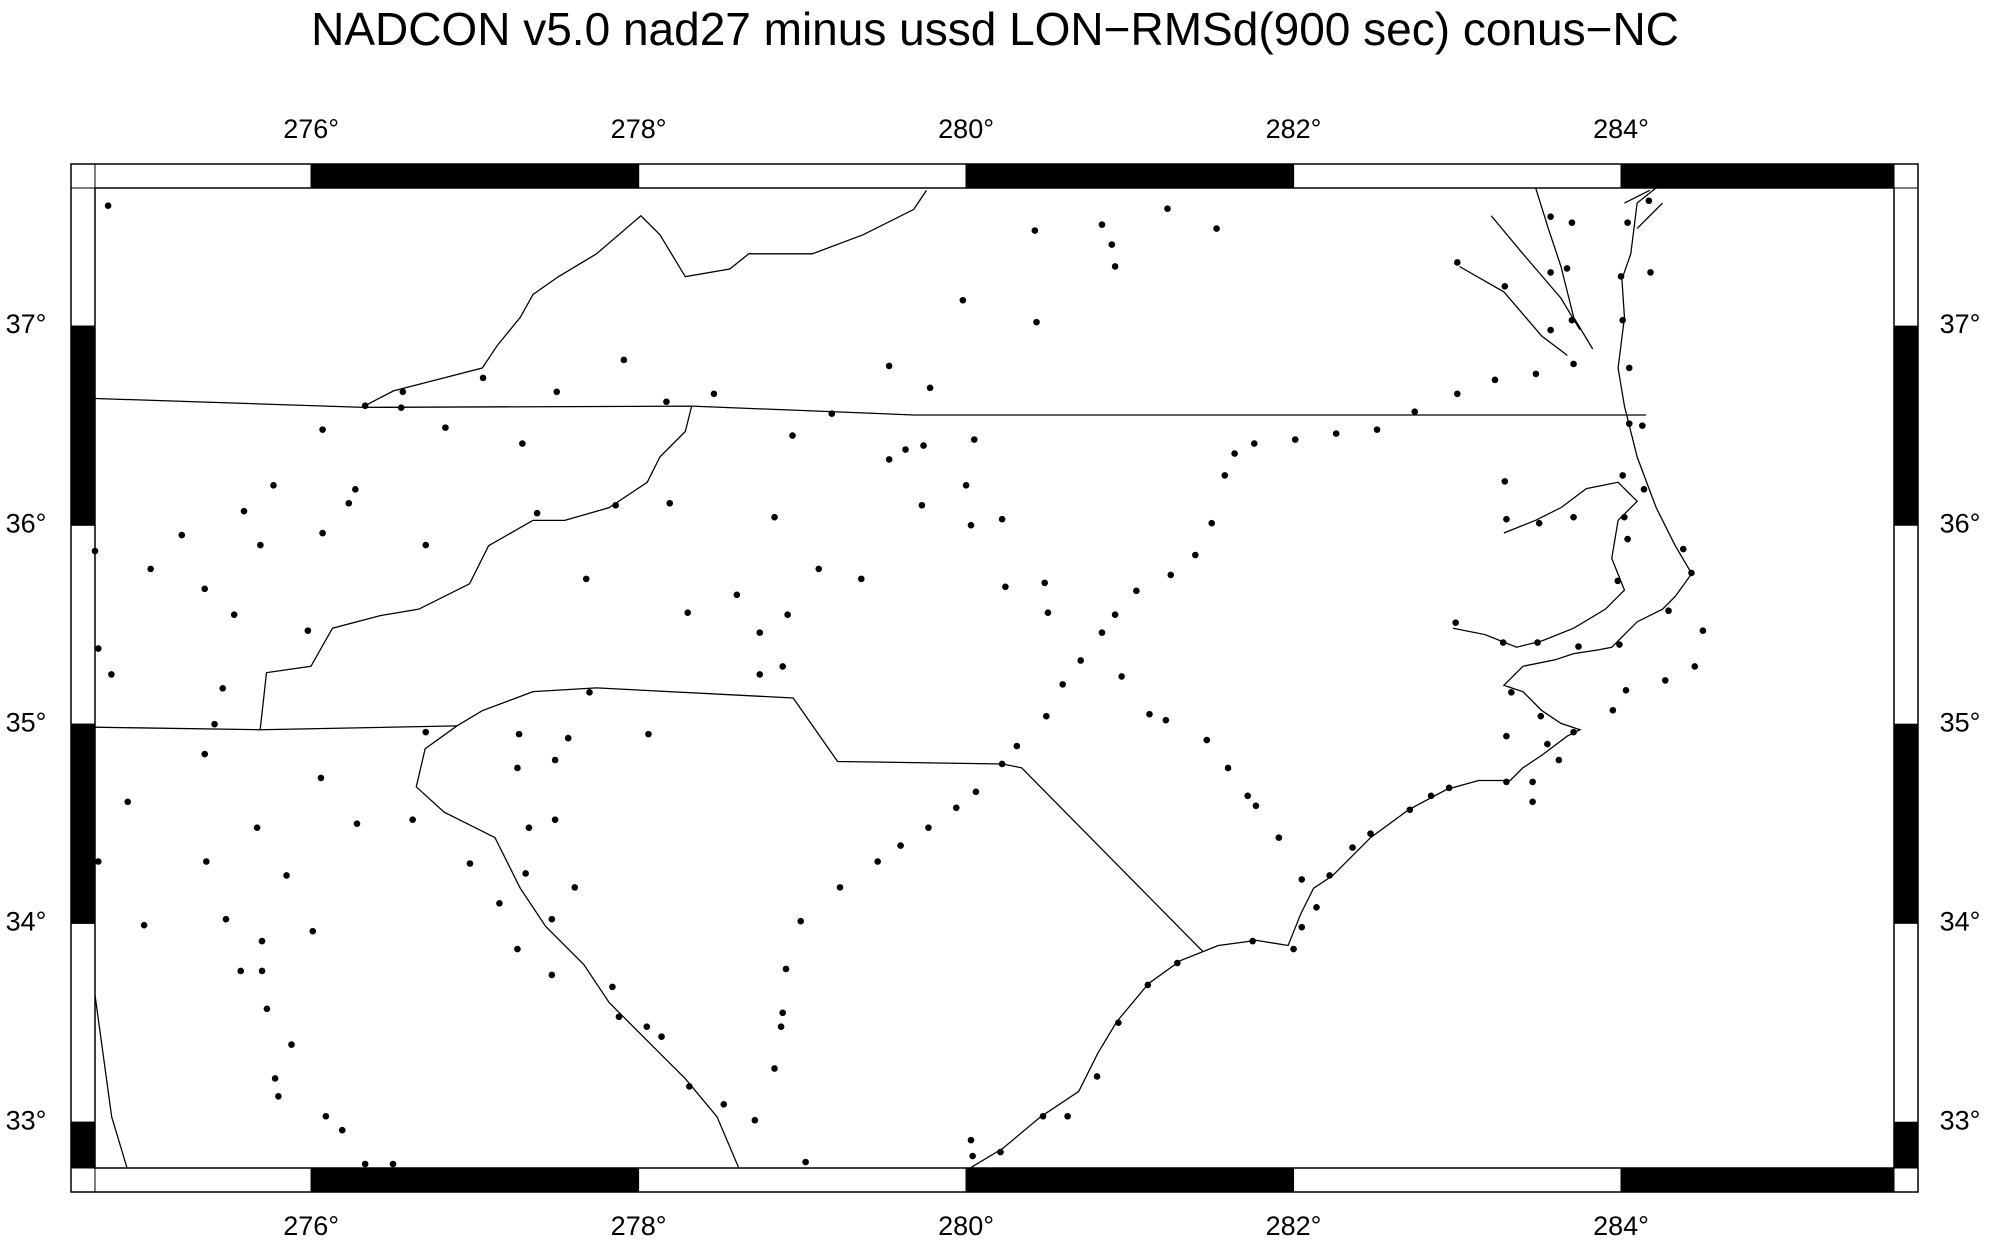 Image resolution: width=1990 pixels, height=1242 pixels. Describe the element at coordinates (1960, 1120) in the screenshot. I see `lat-tick-label: 33°` at that location.